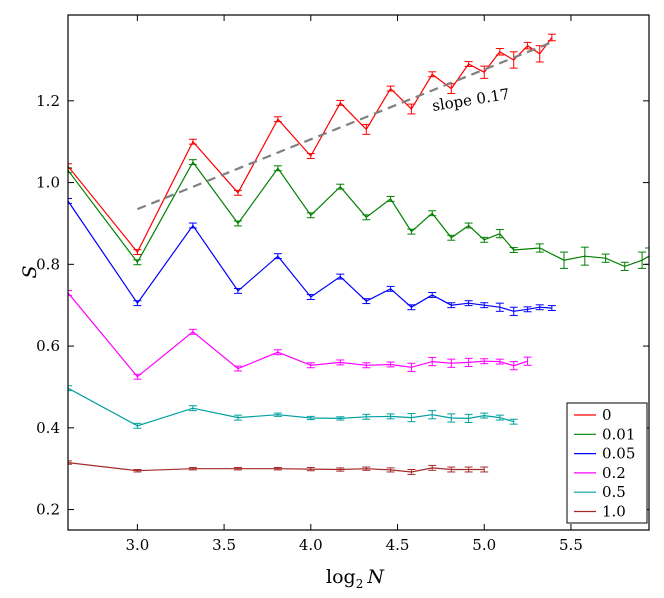  I want to click on legend-box, so click(607, 463).